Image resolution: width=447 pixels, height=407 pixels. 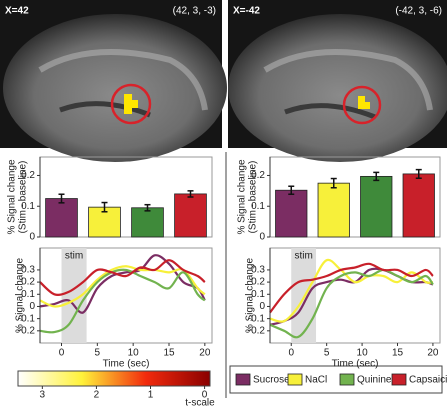 What do you see at coordinates (205, 395) in the screenshot?
I see `colorbar-tick-label: 0` at bounding box center [205, 395].